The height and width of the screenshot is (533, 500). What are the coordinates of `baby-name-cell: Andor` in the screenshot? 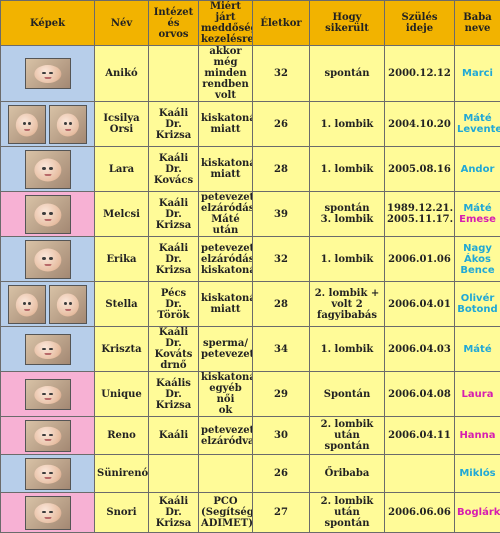 It's located at (477, 169).